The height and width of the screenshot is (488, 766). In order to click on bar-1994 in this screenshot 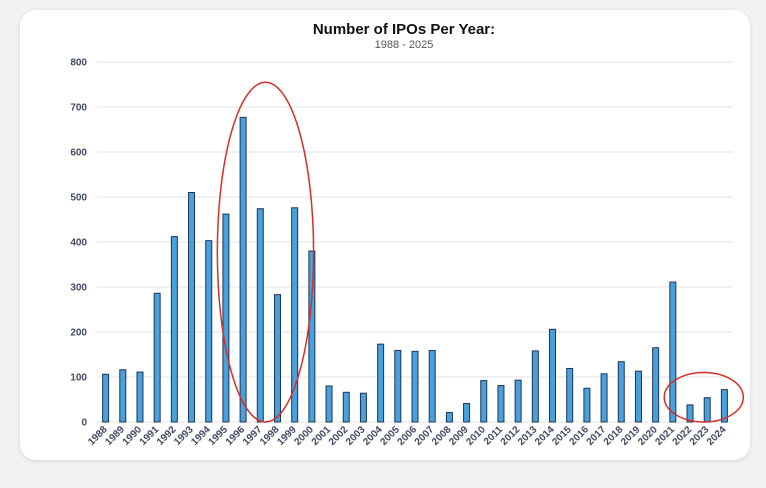, I will do `click(209, 331)`.